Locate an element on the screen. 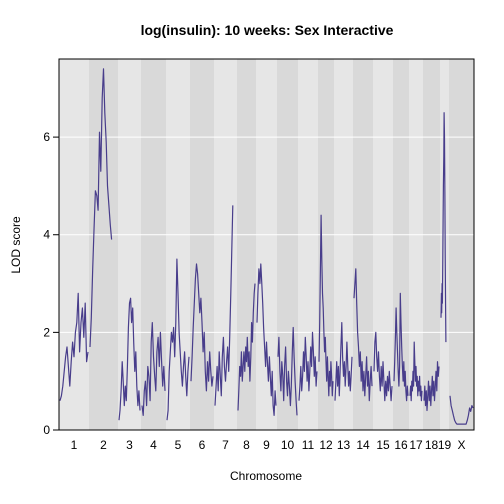 The width and height of the screenshot is (504, 504). x-tick-label-chr-8: 8 is located at coordinates (246, 445).